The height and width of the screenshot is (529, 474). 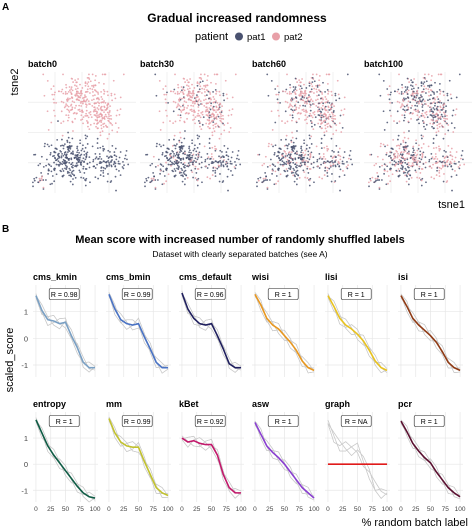 I want to click on r-label-entropy: R = 1, so click(x=64, y=422).